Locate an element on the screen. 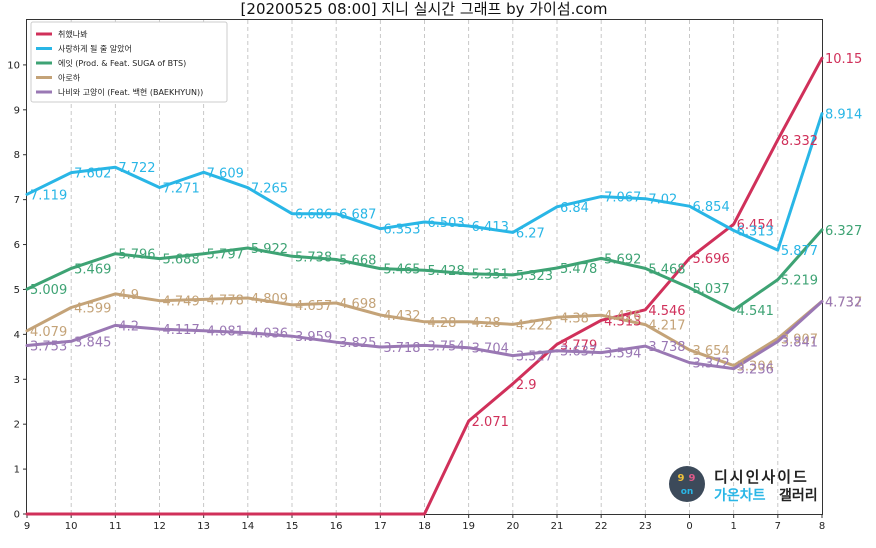 The image size is (876, 548). watermark-line2-a: 가온차트 is located at coordinates (740, 496).